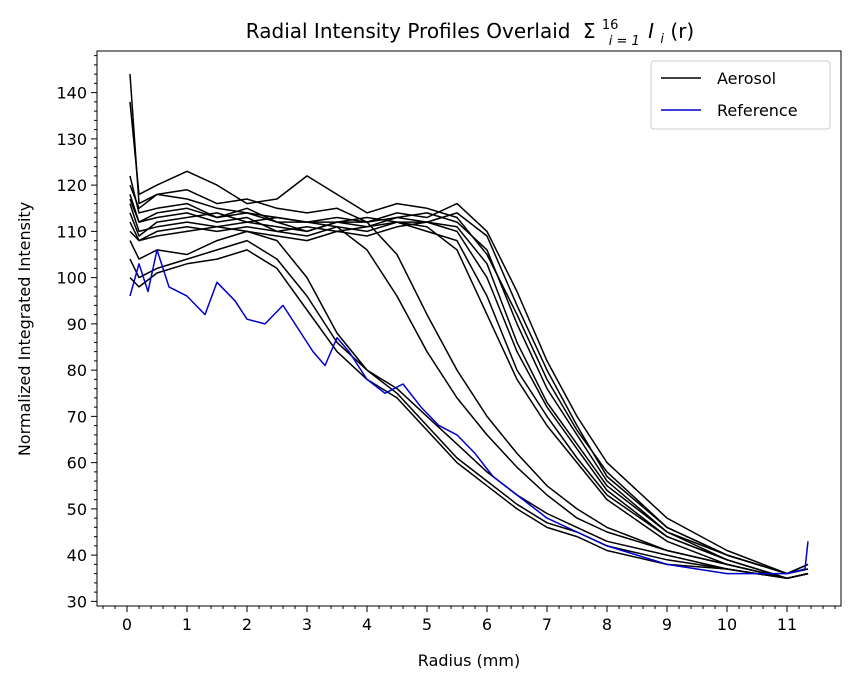 The image size is (856, 684). Describe the element at coordinates (727, 624) in the screenshot. I see `x-tick-label: 10` at that location.